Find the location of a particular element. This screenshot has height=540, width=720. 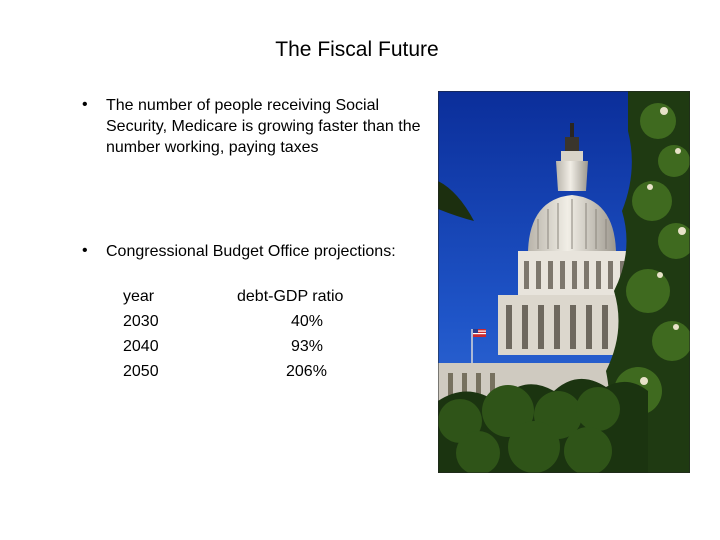

cell-year: 2030 is located at coordinates (141, 321).